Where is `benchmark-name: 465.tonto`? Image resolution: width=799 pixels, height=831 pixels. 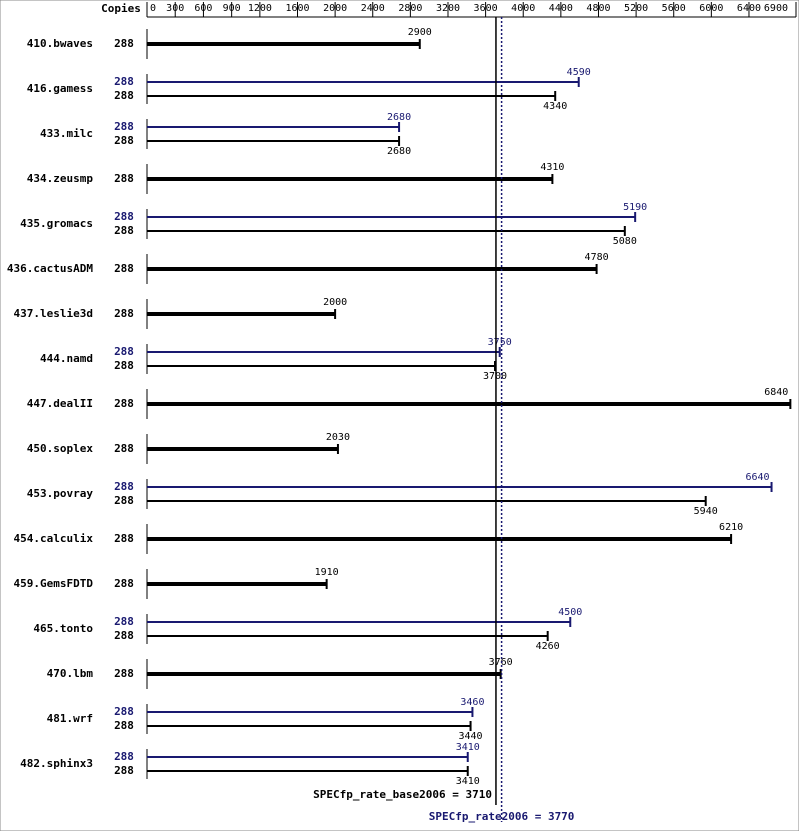
benchmark-name: 465.tonto is located at coordinates (63, 628).